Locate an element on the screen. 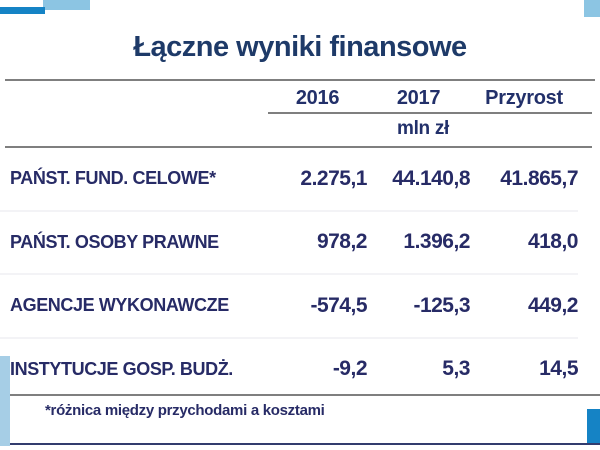 Image resolution: width=600 pixels, height=450 pixels. cell-2017: 1.396,2 is located at coordinates (436, 242).